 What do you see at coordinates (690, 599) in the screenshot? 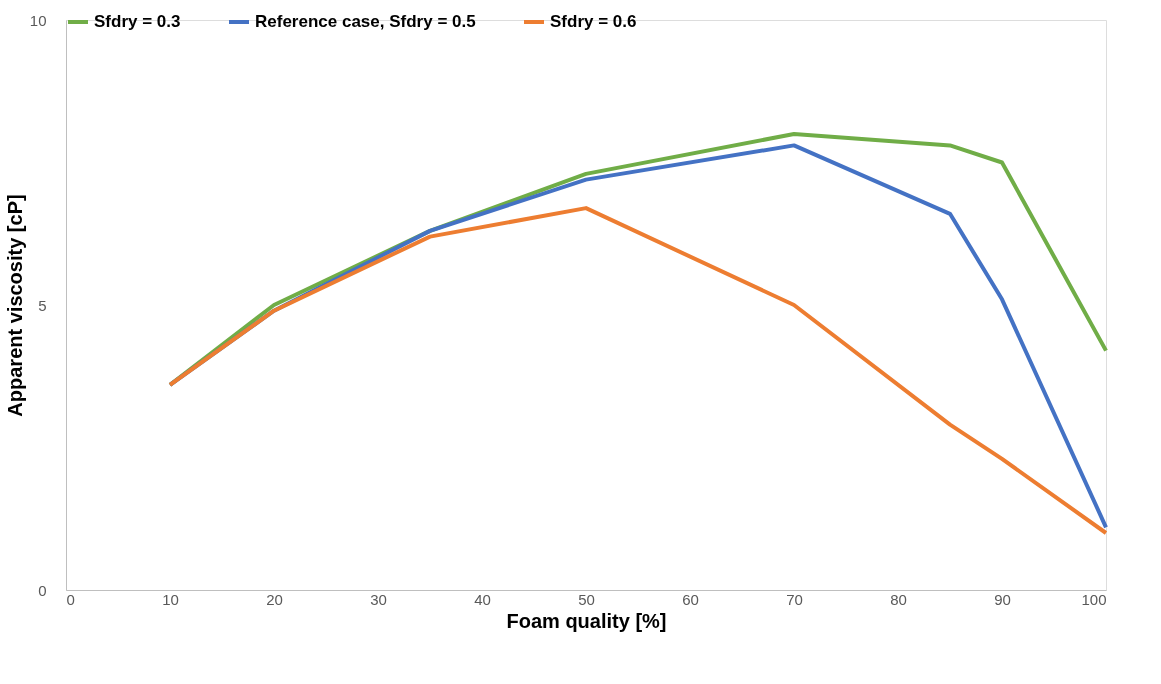
I see `x-tick-label: 60` at bounding box center [690, 599].